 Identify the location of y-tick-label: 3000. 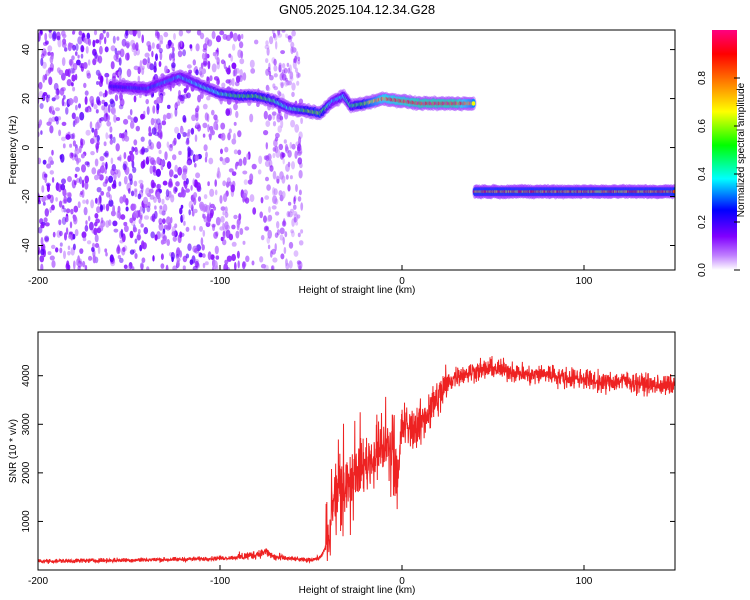
(26, 424).